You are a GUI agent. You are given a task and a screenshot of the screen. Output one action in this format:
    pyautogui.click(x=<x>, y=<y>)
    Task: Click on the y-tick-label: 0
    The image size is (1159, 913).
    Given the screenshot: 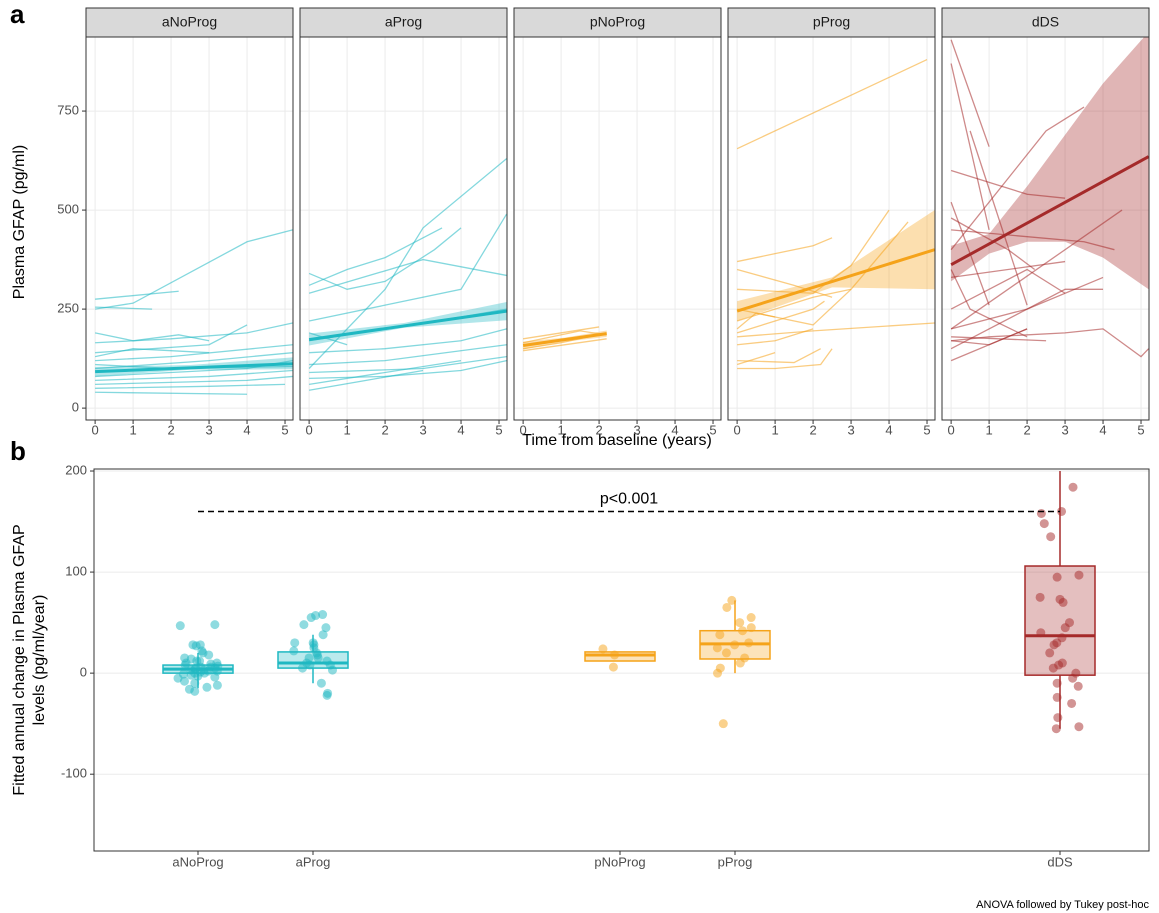 What is the action you would take?
    pyautogui.click(x=75, y=407)
    